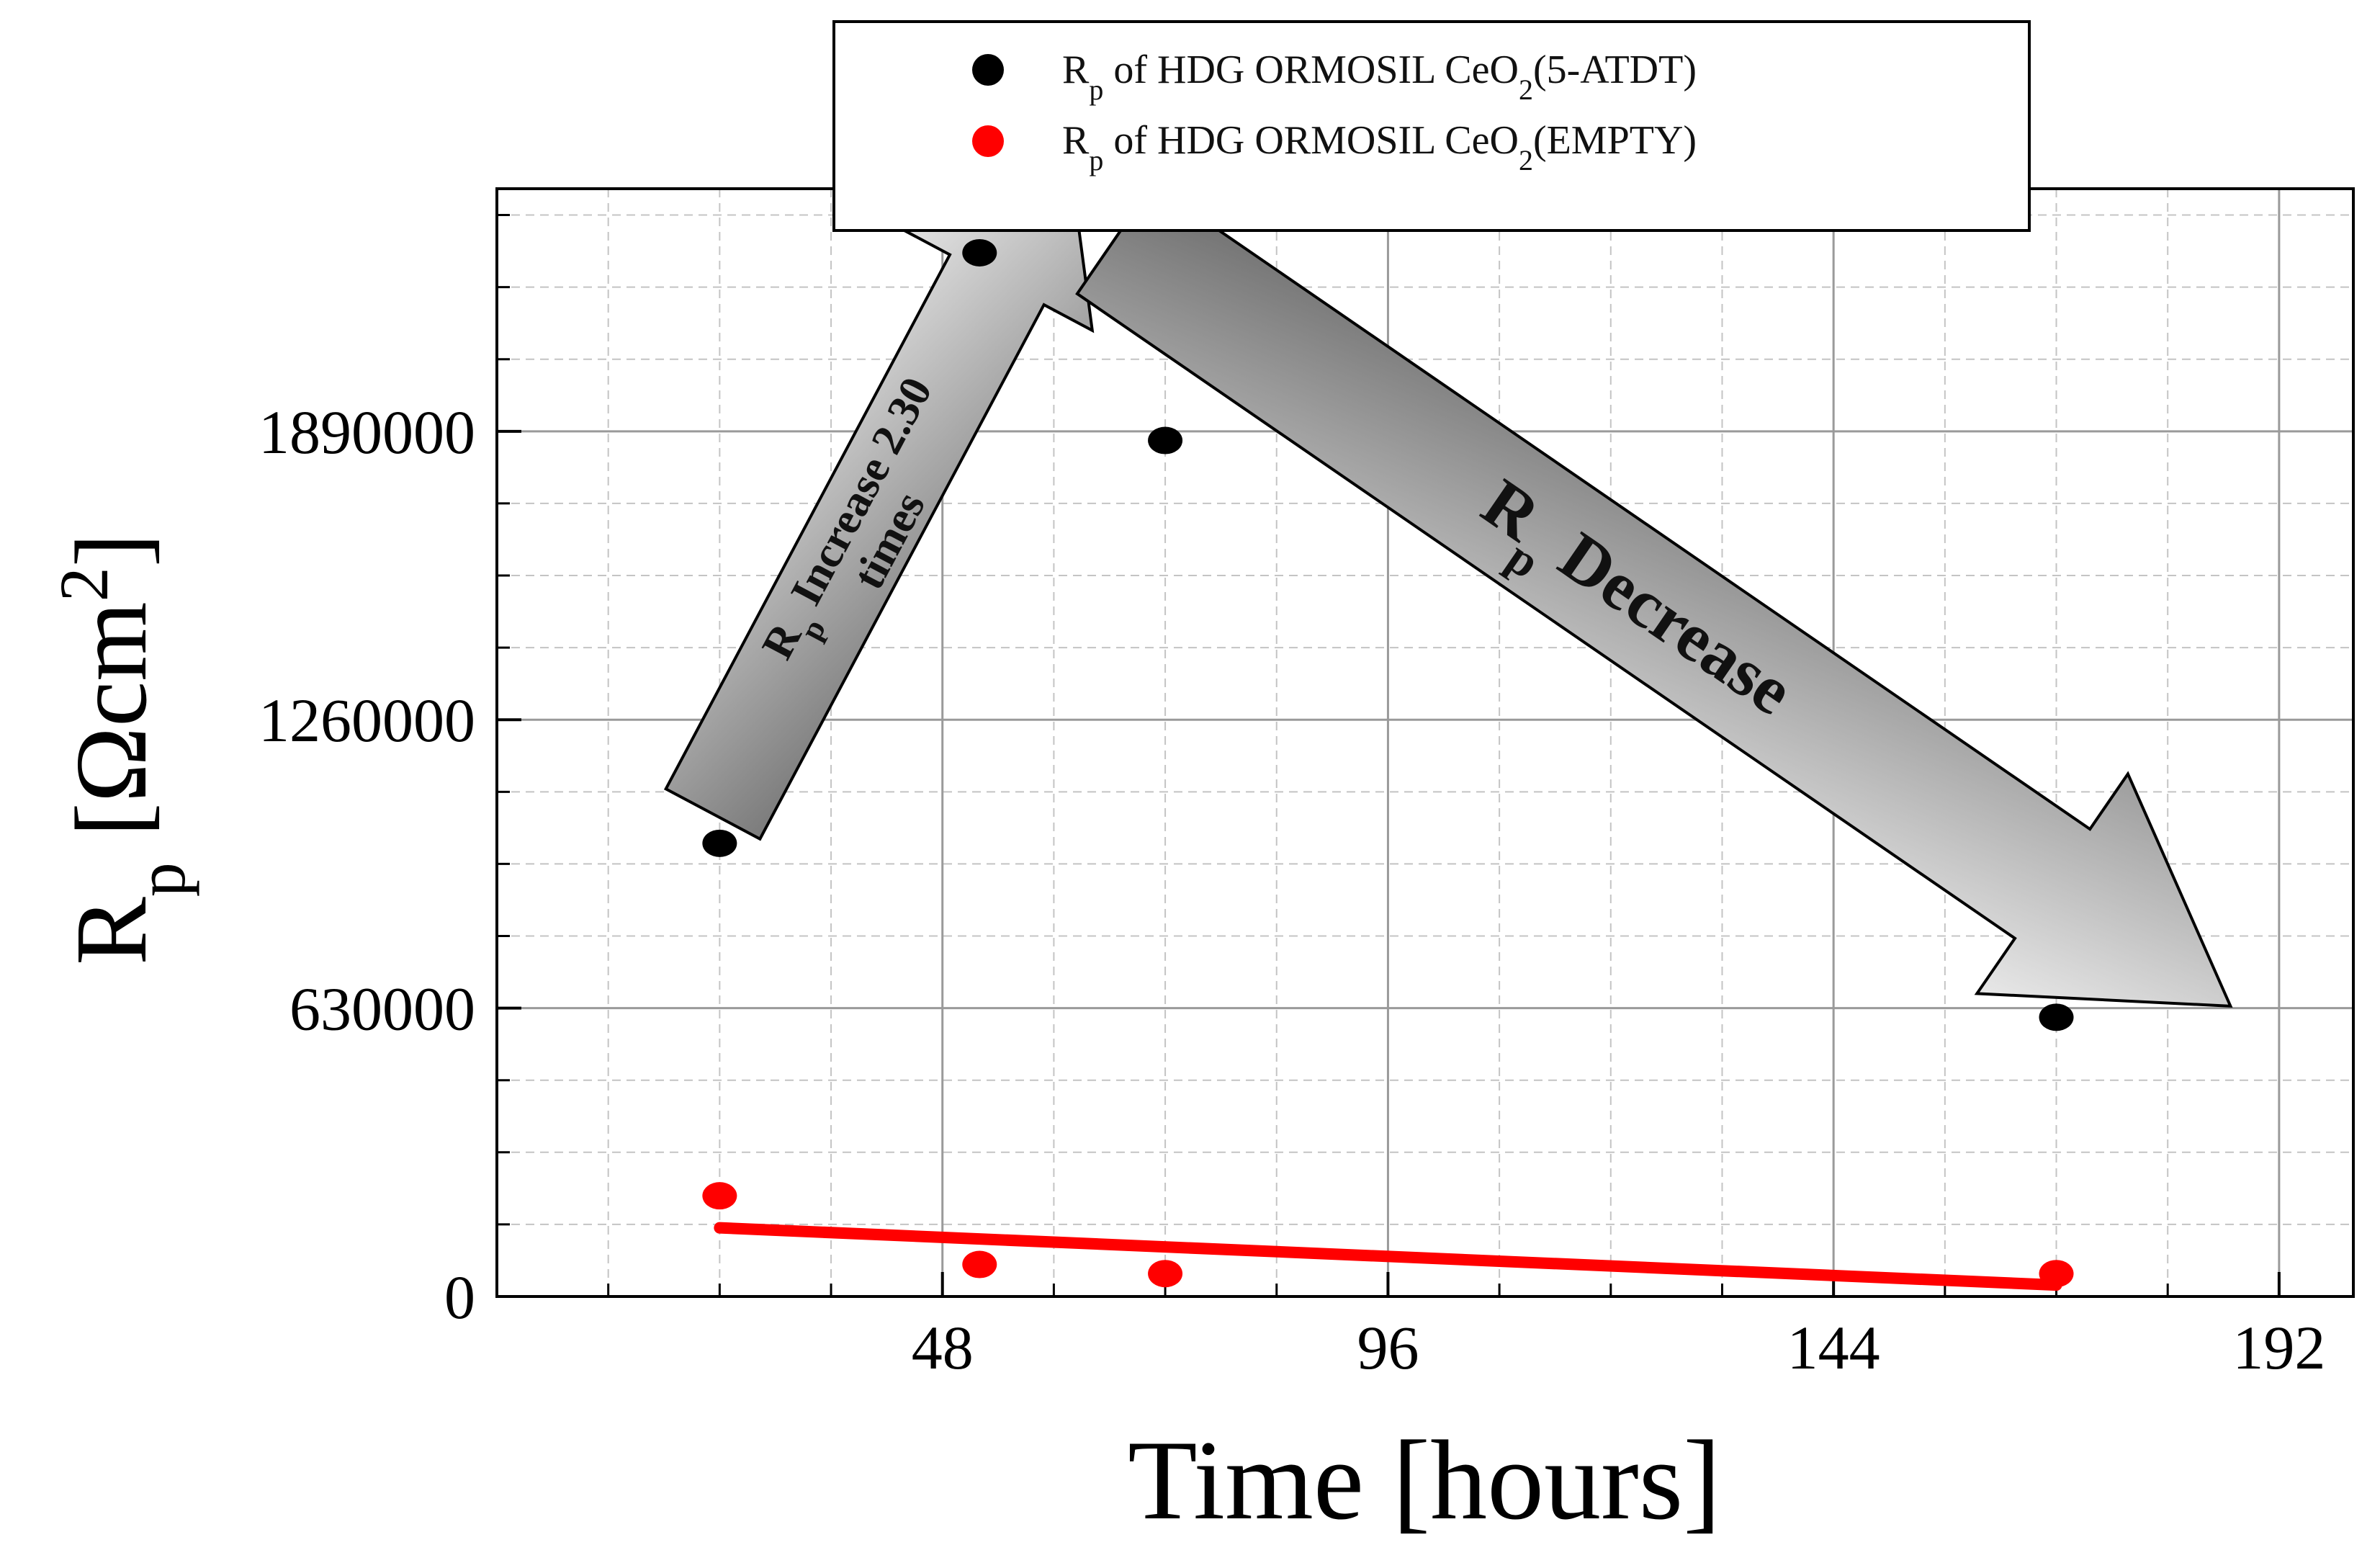 This screenshot has width=2380, height=1563. Describe the element at coordinates (382, 1009) in the screenshot. I see `y-tick-label: 630000` at that location.